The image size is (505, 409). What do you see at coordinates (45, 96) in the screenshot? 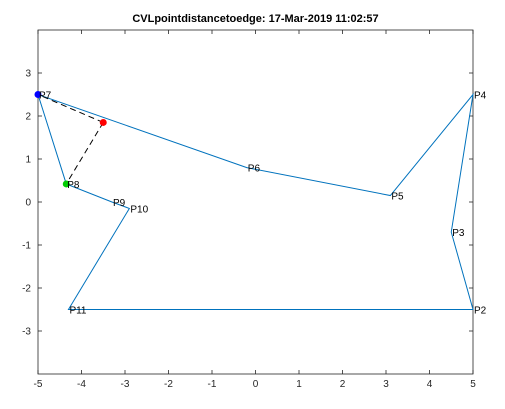
I see `vertex-label-p7: P7` at bounding box center [45, 96].